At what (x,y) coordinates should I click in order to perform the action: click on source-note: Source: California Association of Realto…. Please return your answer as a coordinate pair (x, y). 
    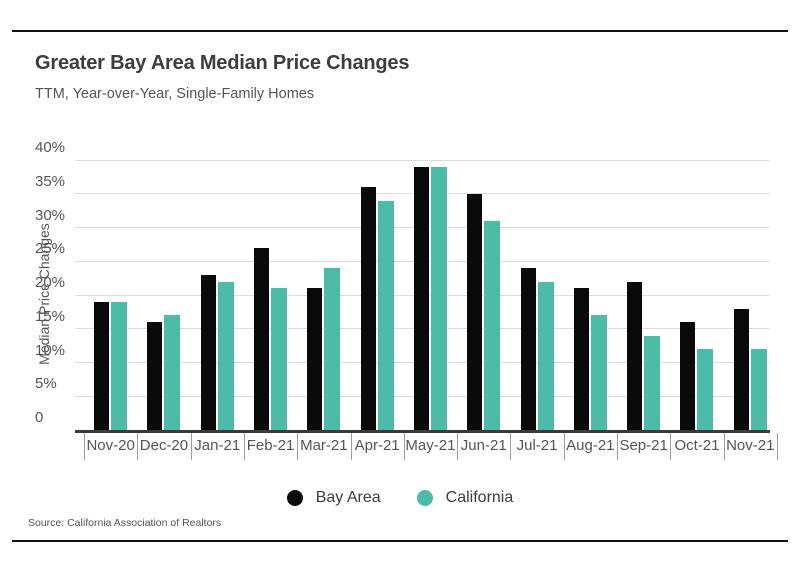
    Looking at the image, I should click on (125, 523).